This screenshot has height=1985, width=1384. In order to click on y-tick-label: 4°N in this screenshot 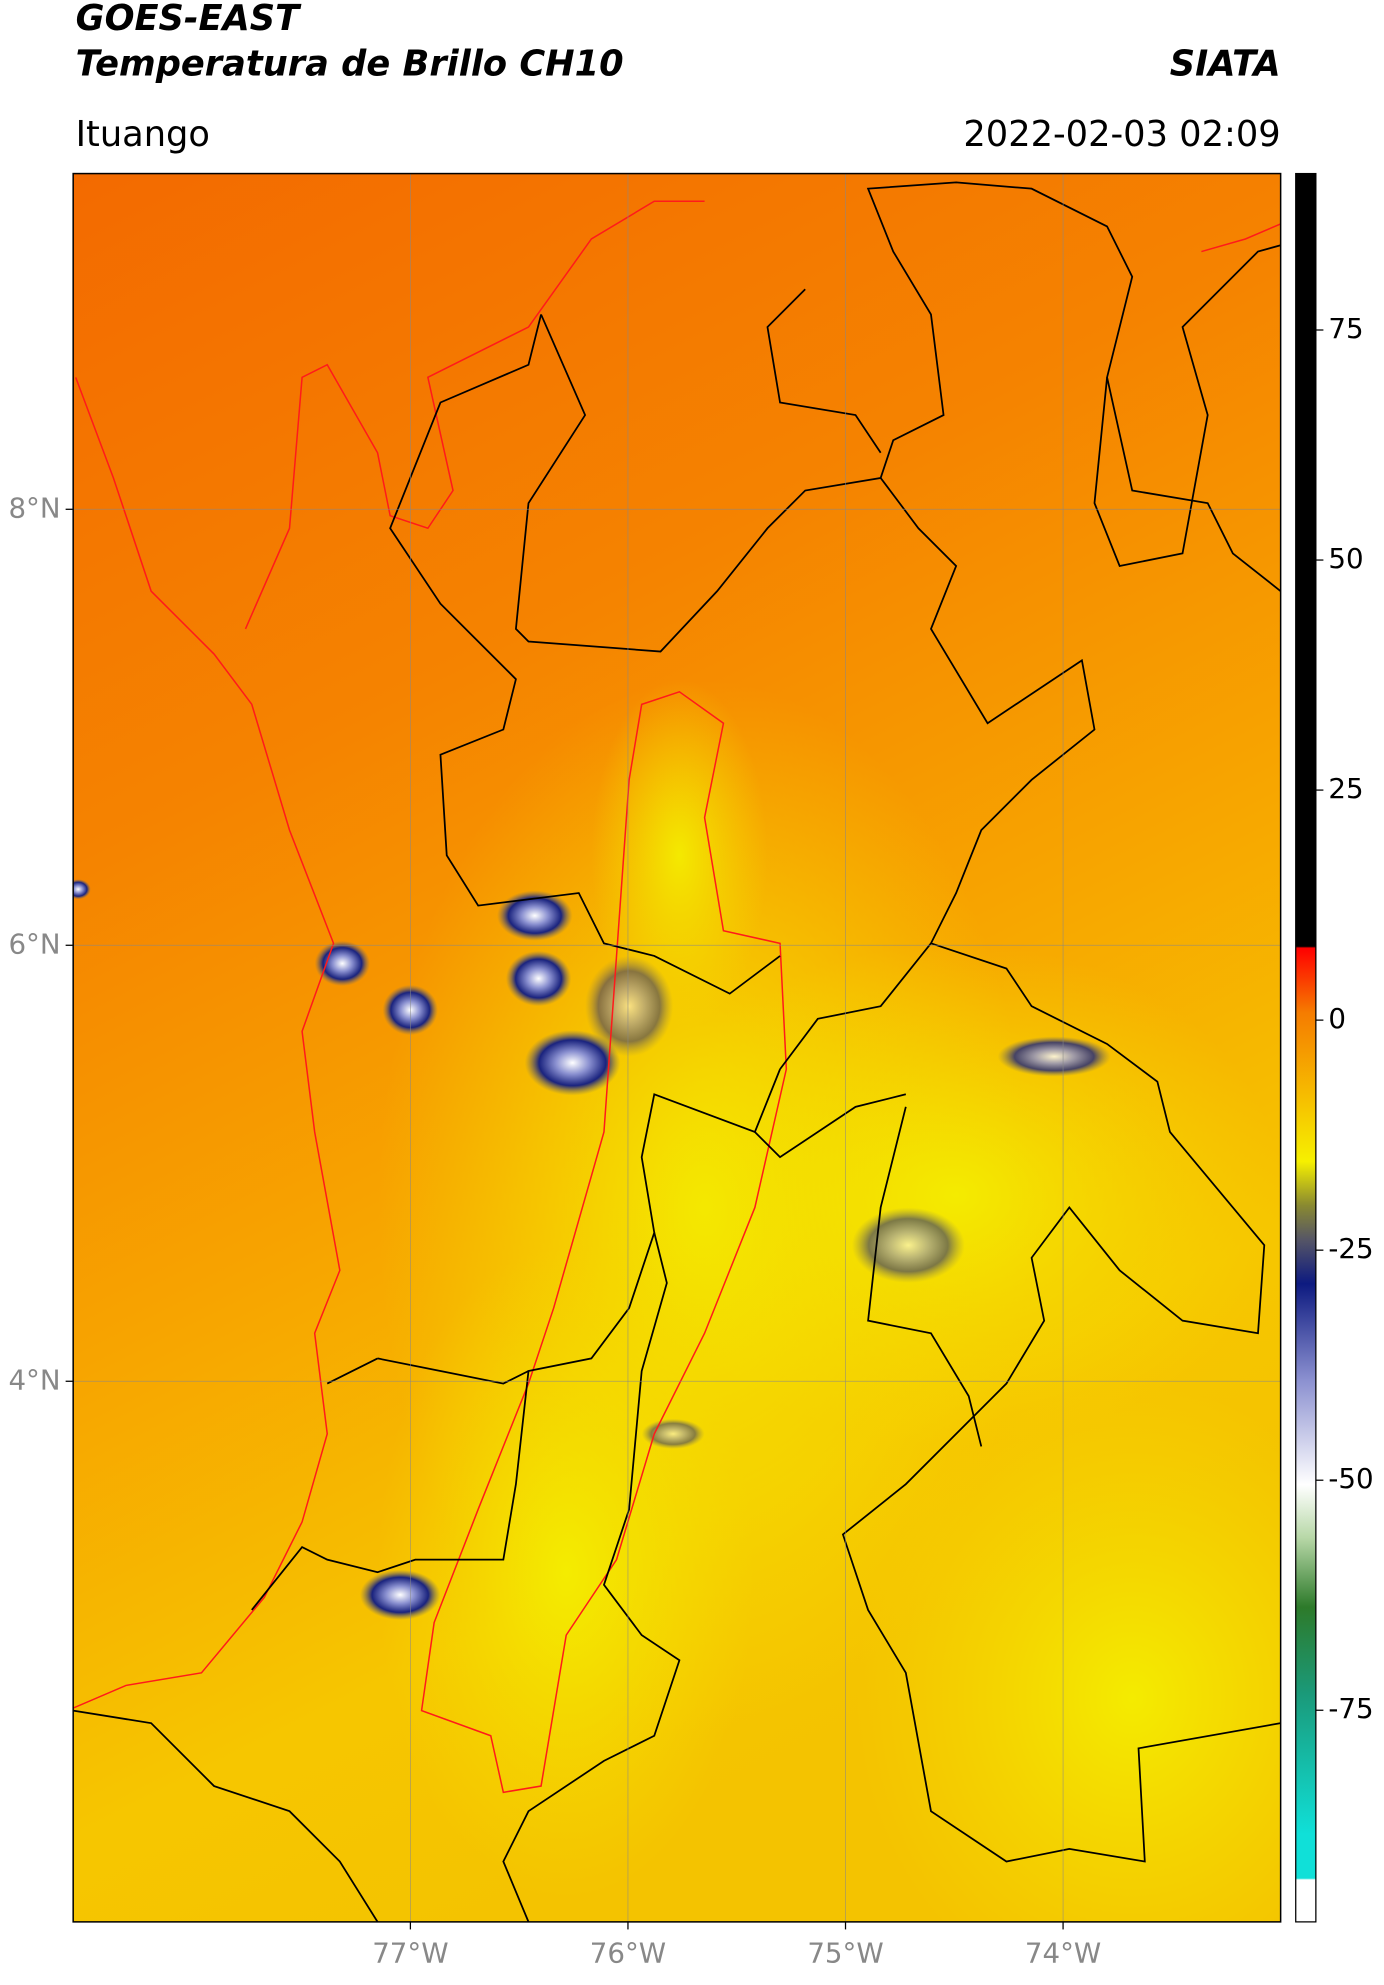, I will do `click(34, 1379)`.